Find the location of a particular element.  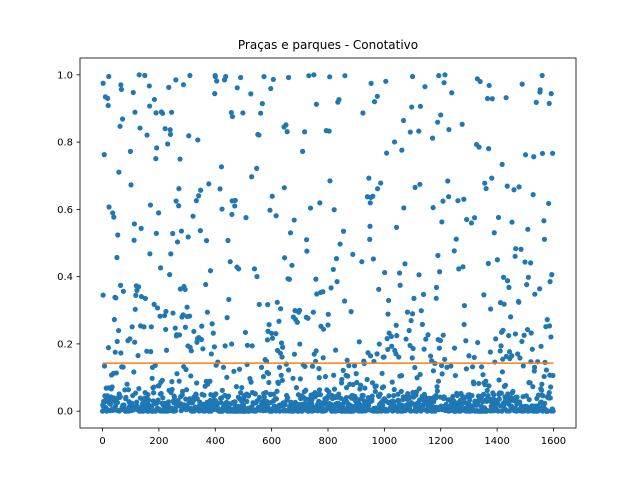

y-tick-label: 1.0 is located at coordinates (65, 75).